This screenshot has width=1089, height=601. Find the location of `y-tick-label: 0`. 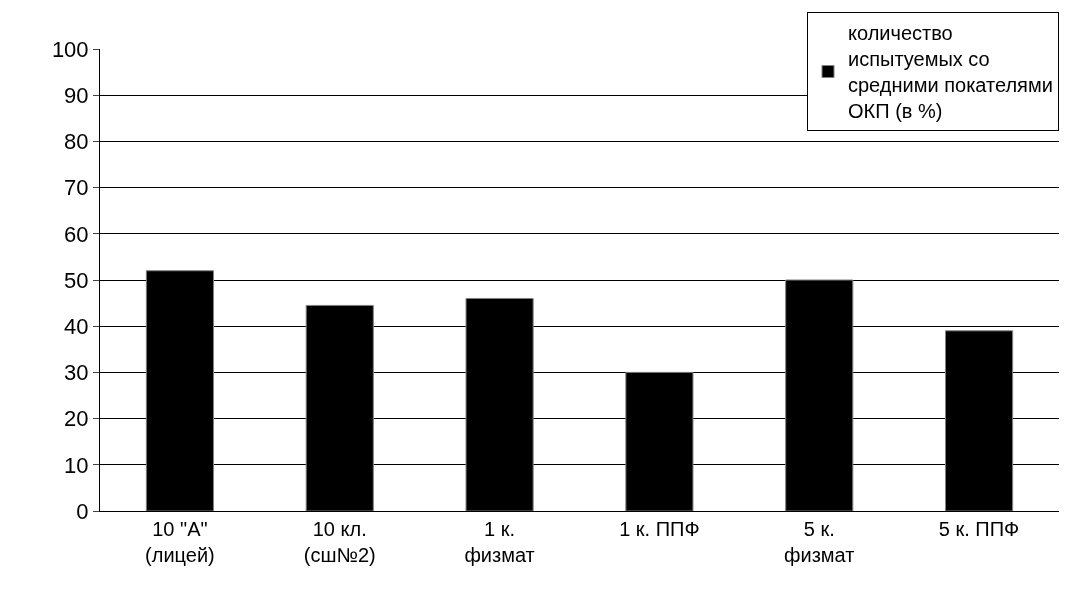

y-tick-label: 0 is located at coordinates (82, 511).